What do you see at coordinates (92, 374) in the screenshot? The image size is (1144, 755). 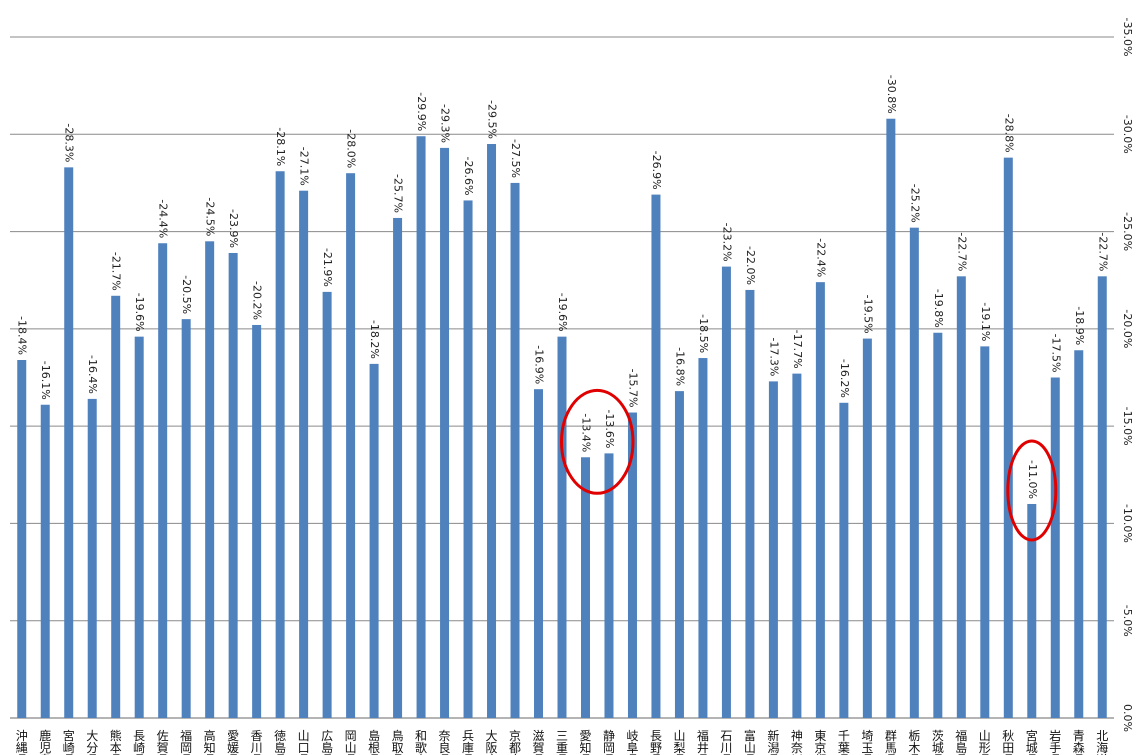 I see `bar-value-label: -16.4%` at bounding box center [92, 374].